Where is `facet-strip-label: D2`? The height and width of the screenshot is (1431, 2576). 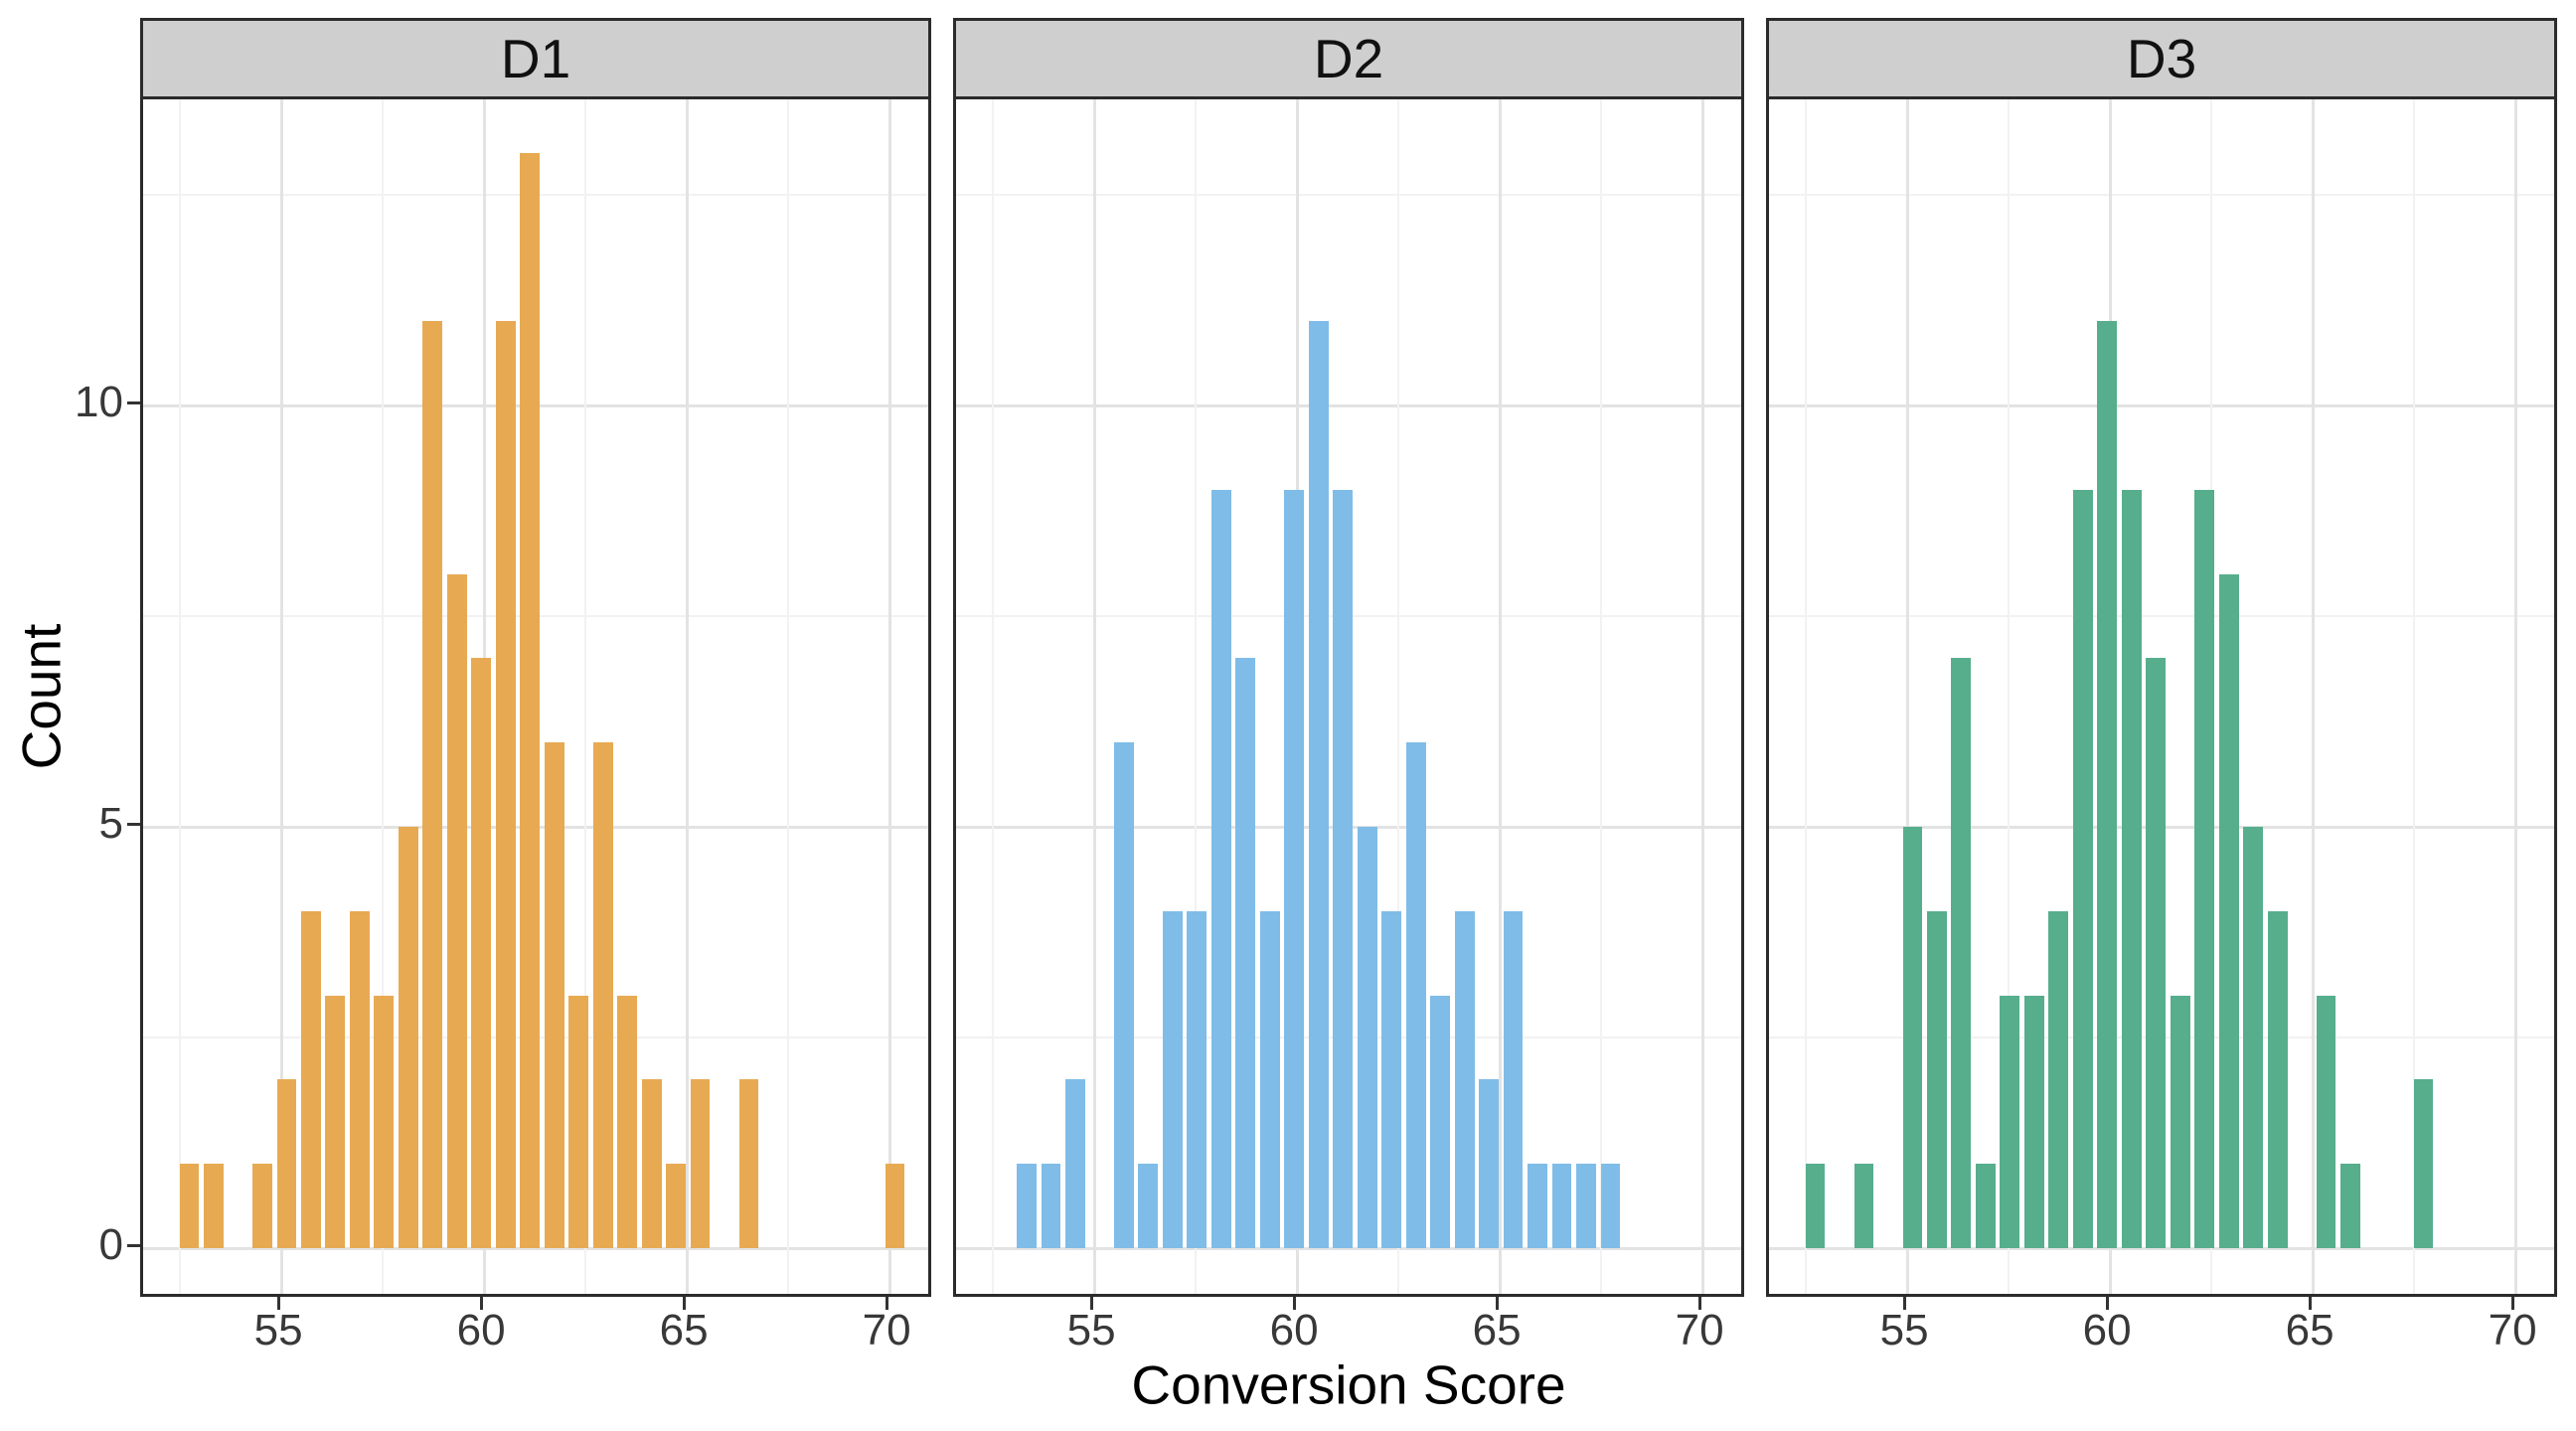 facet-strip-label: D2 is located at coordinates (1348, 58).